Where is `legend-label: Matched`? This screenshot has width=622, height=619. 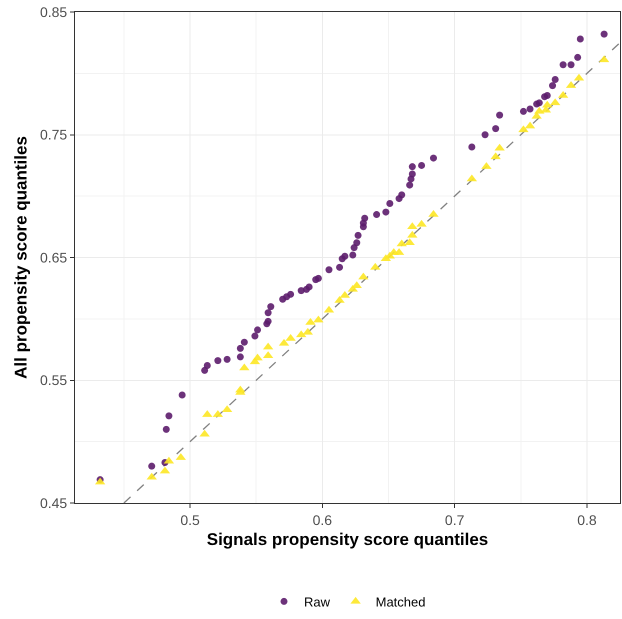
legend-label: Matched is located at coordinates (401, 602).